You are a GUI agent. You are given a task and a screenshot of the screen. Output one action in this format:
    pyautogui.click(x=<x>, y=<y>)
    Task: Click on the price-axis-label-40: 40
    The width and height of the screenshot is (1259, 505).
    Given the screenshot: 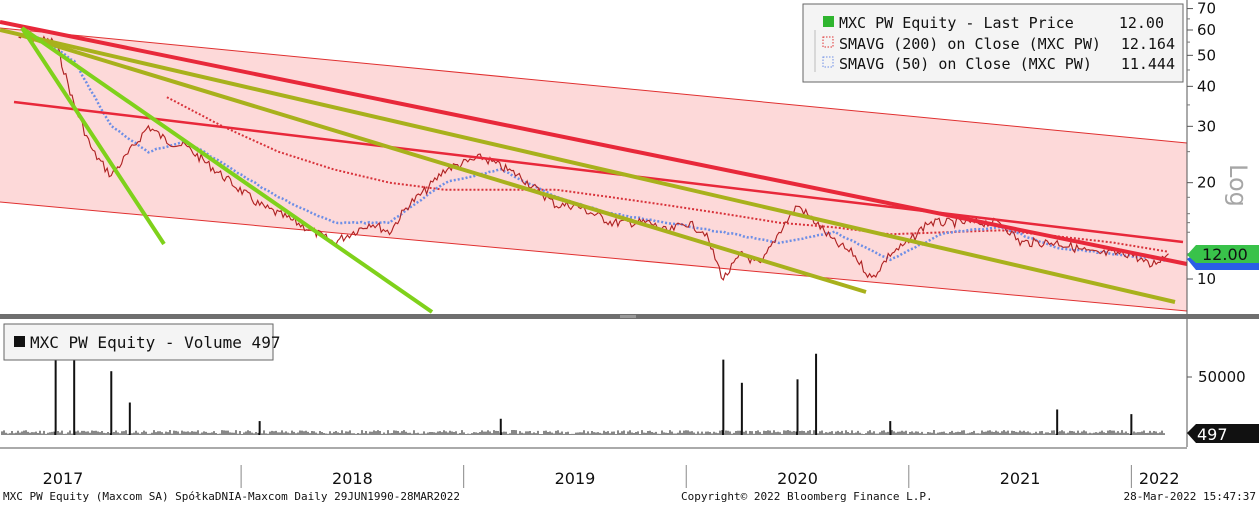 What is the action you would take?
    pyautogui.click(x=1206, y=86)
    